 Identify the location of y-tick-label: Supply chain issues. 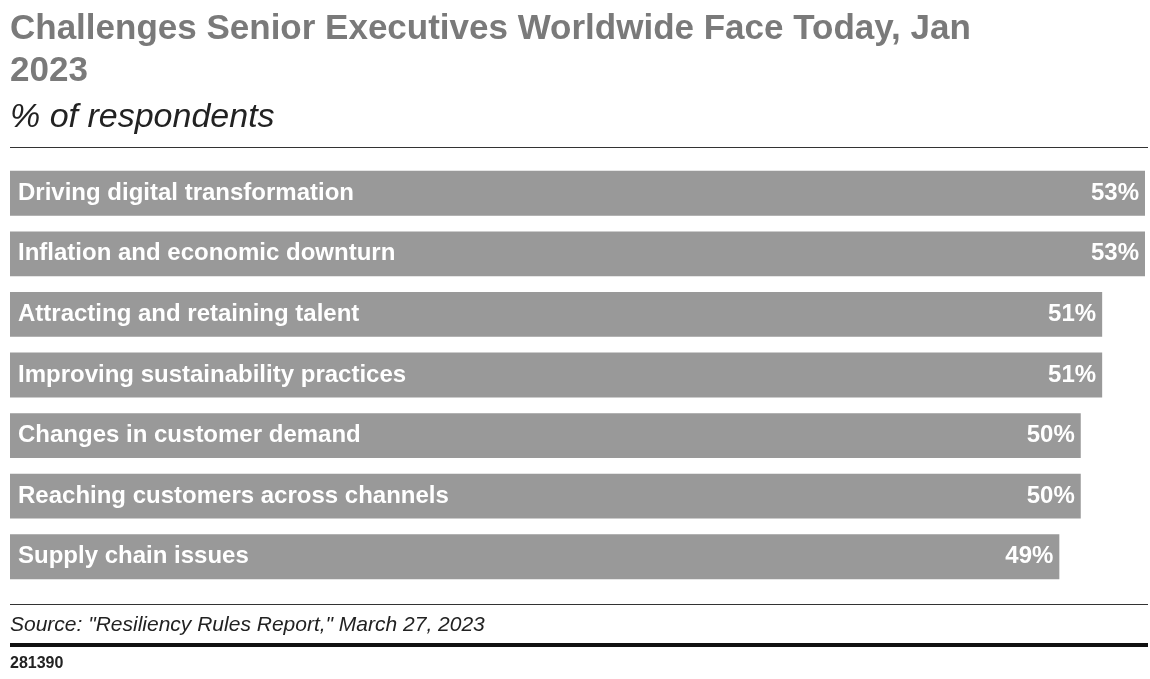
(133, 555).